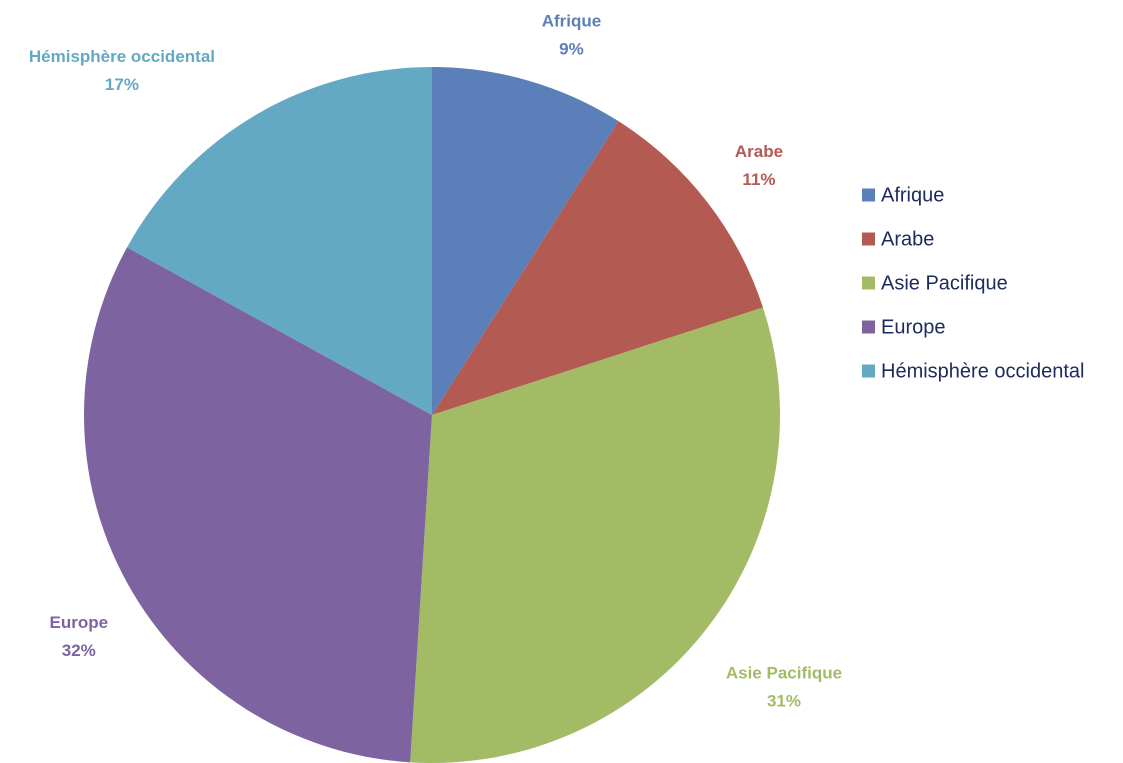 This screenshot has height=763, width=1123. Describe the element at coordinates (572, 21) in the screenshot. I see `data-label-name: Afrique` at that location.